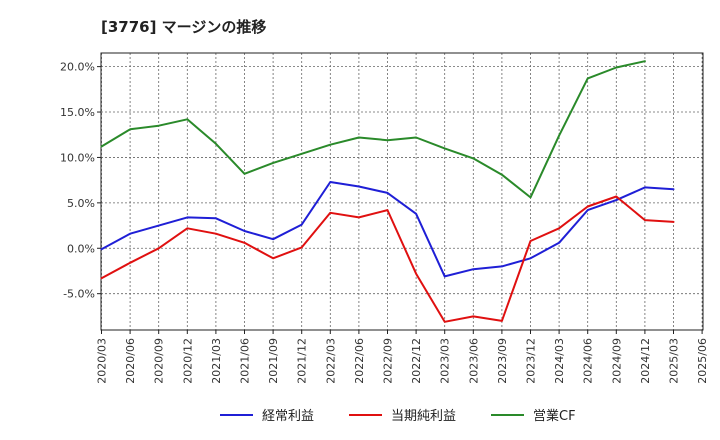 The width and height of the screenshot is (720, 440). What do you see at coordinates (702, 361) in the screenshot?
I see `x-tick-label: 2025/06` at bounding box center [702, 361].